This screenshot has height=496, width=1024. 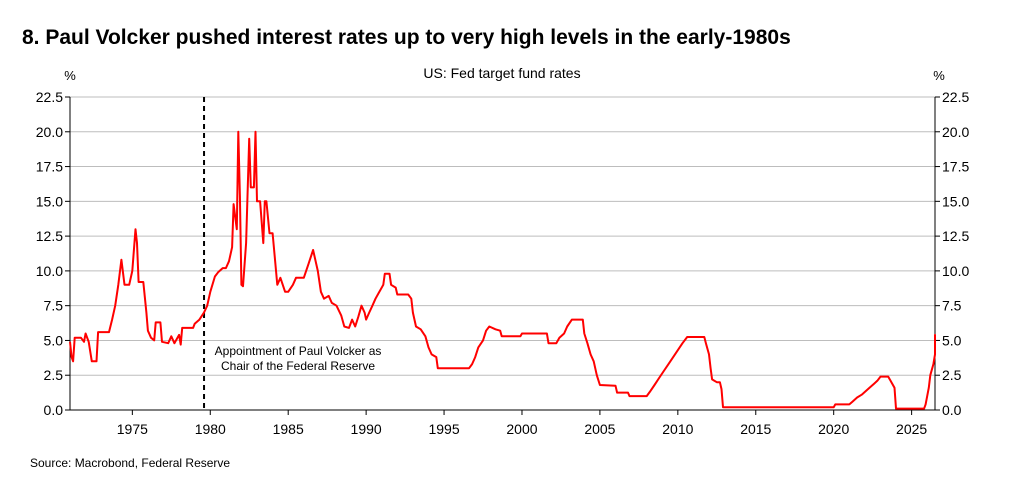 I want to click on y-tick-label-left: 0.0, so click(x=54, y=410).